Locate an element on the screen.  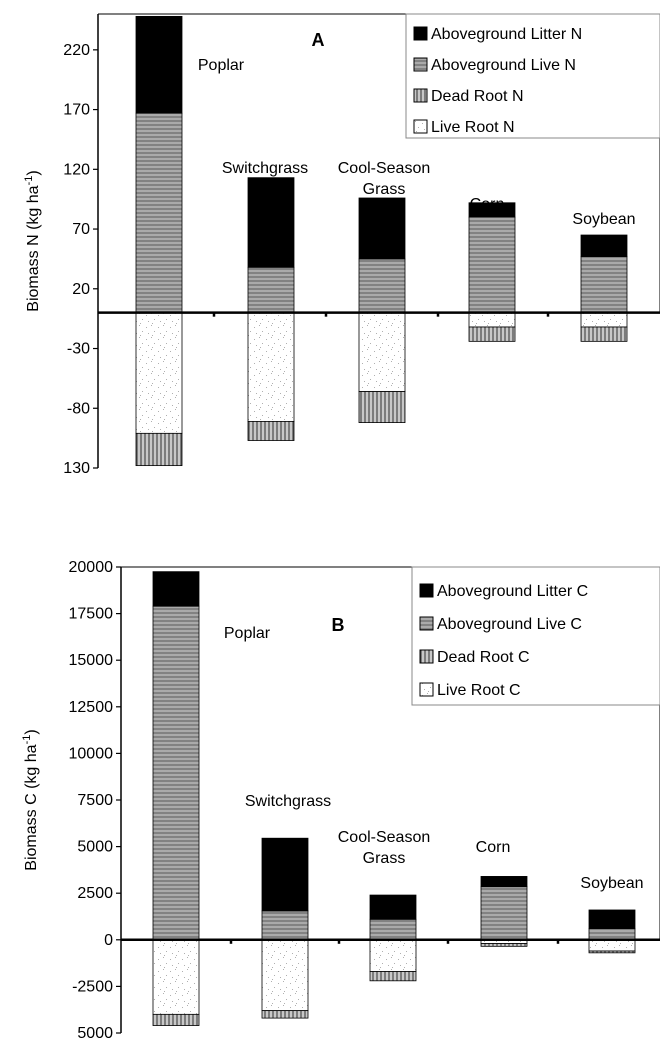
legend-label: Dead Root N is located at coordinates (477, 96).